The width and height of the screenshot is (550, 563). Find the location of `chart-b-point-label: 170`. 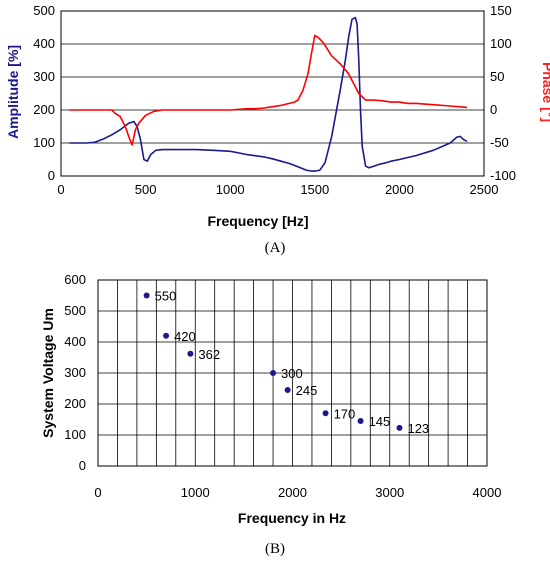

chart-b-point-label: 170 is located at coordinates (345, 413).